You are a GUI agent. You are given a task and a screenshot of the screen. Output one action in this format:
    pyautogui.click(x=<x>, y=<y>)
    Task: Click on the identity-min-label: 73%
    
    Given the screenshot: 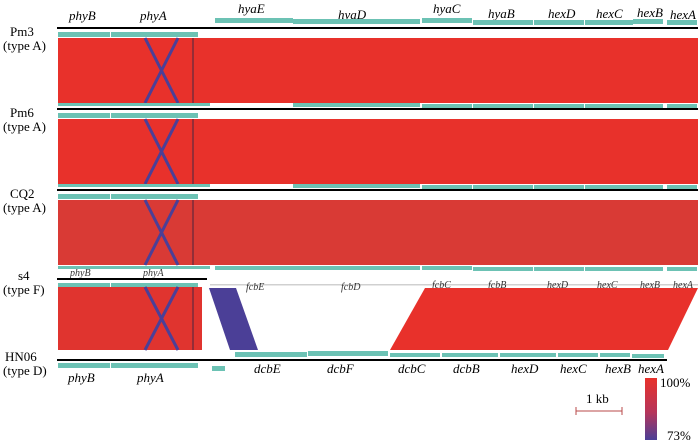 What is the action you would take?
    pyautogui.click(x=679, y=435)
    